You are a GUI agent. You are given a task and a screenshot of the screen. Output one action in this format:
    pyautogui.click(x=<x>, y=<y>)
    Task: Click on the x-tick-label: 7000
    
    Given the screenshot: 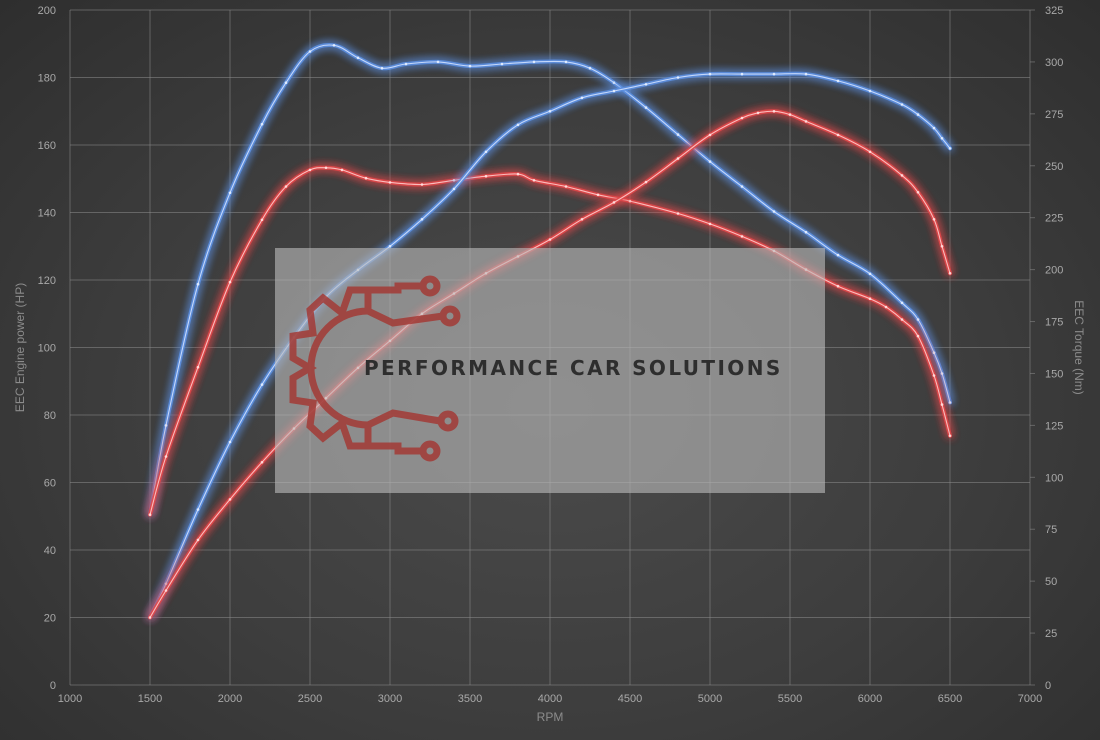 What is the action you would take?
    pyautogui.click(x=1030, y=699)
    